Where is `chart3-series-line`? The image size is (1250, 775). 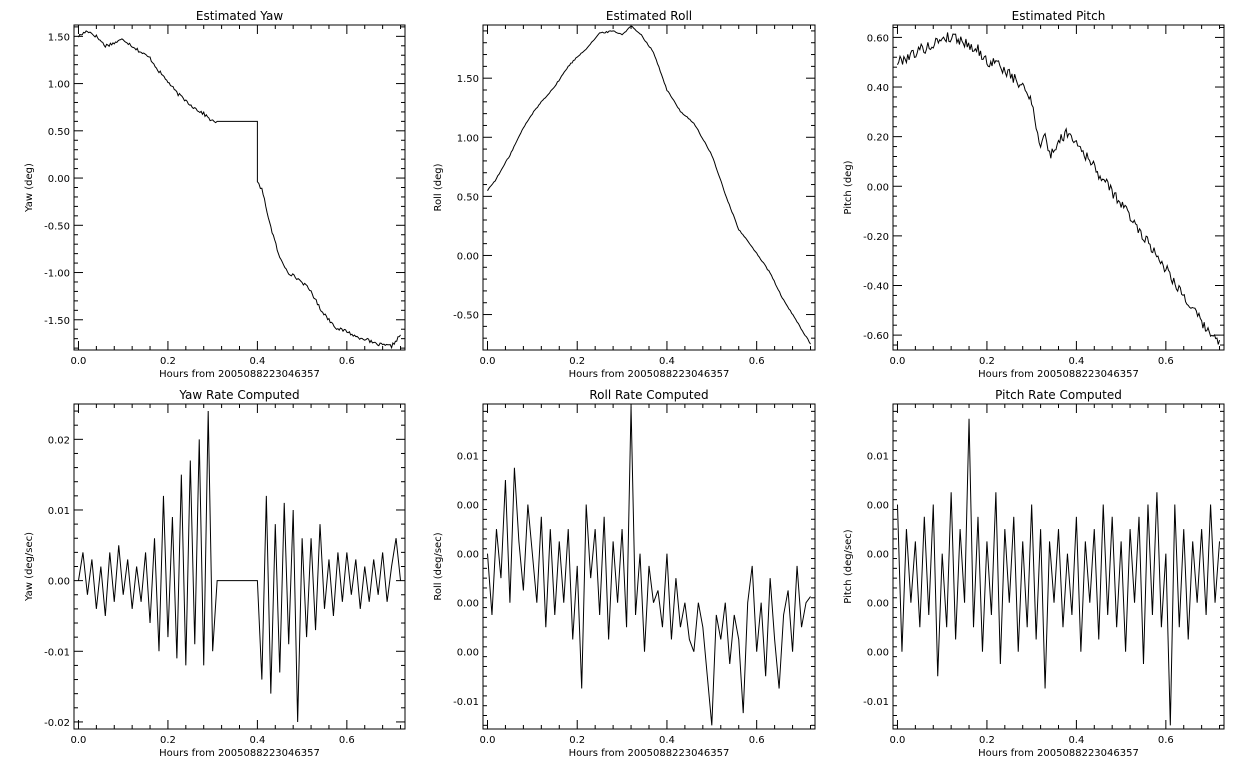
chart3-series-line is located at coordinates (239, 566).